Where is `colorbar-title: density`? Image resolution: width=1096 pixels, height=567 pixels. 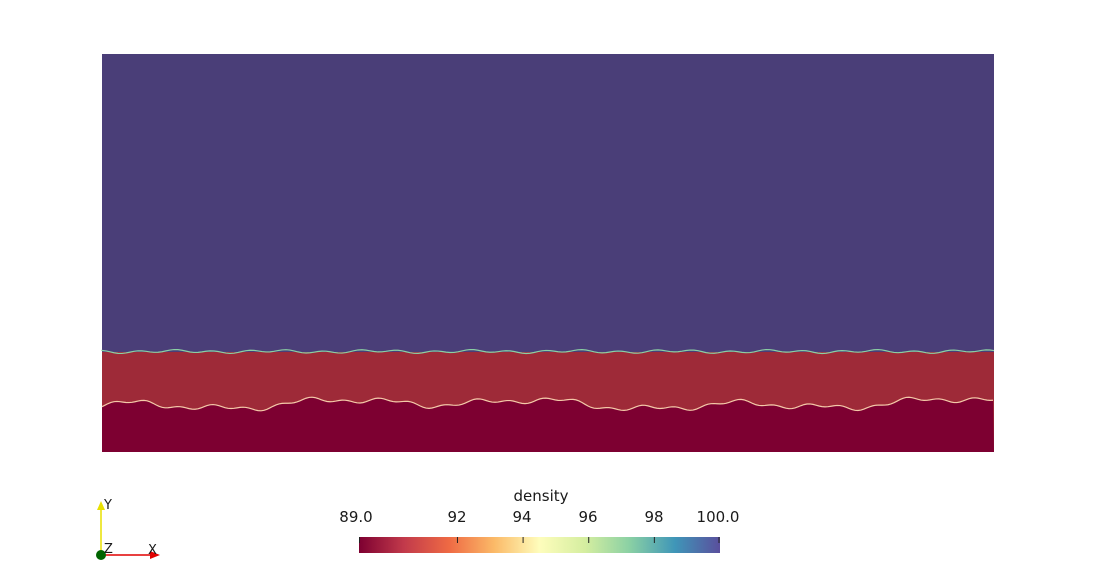
colorbar-title: density is located at coordinates (541, 496).